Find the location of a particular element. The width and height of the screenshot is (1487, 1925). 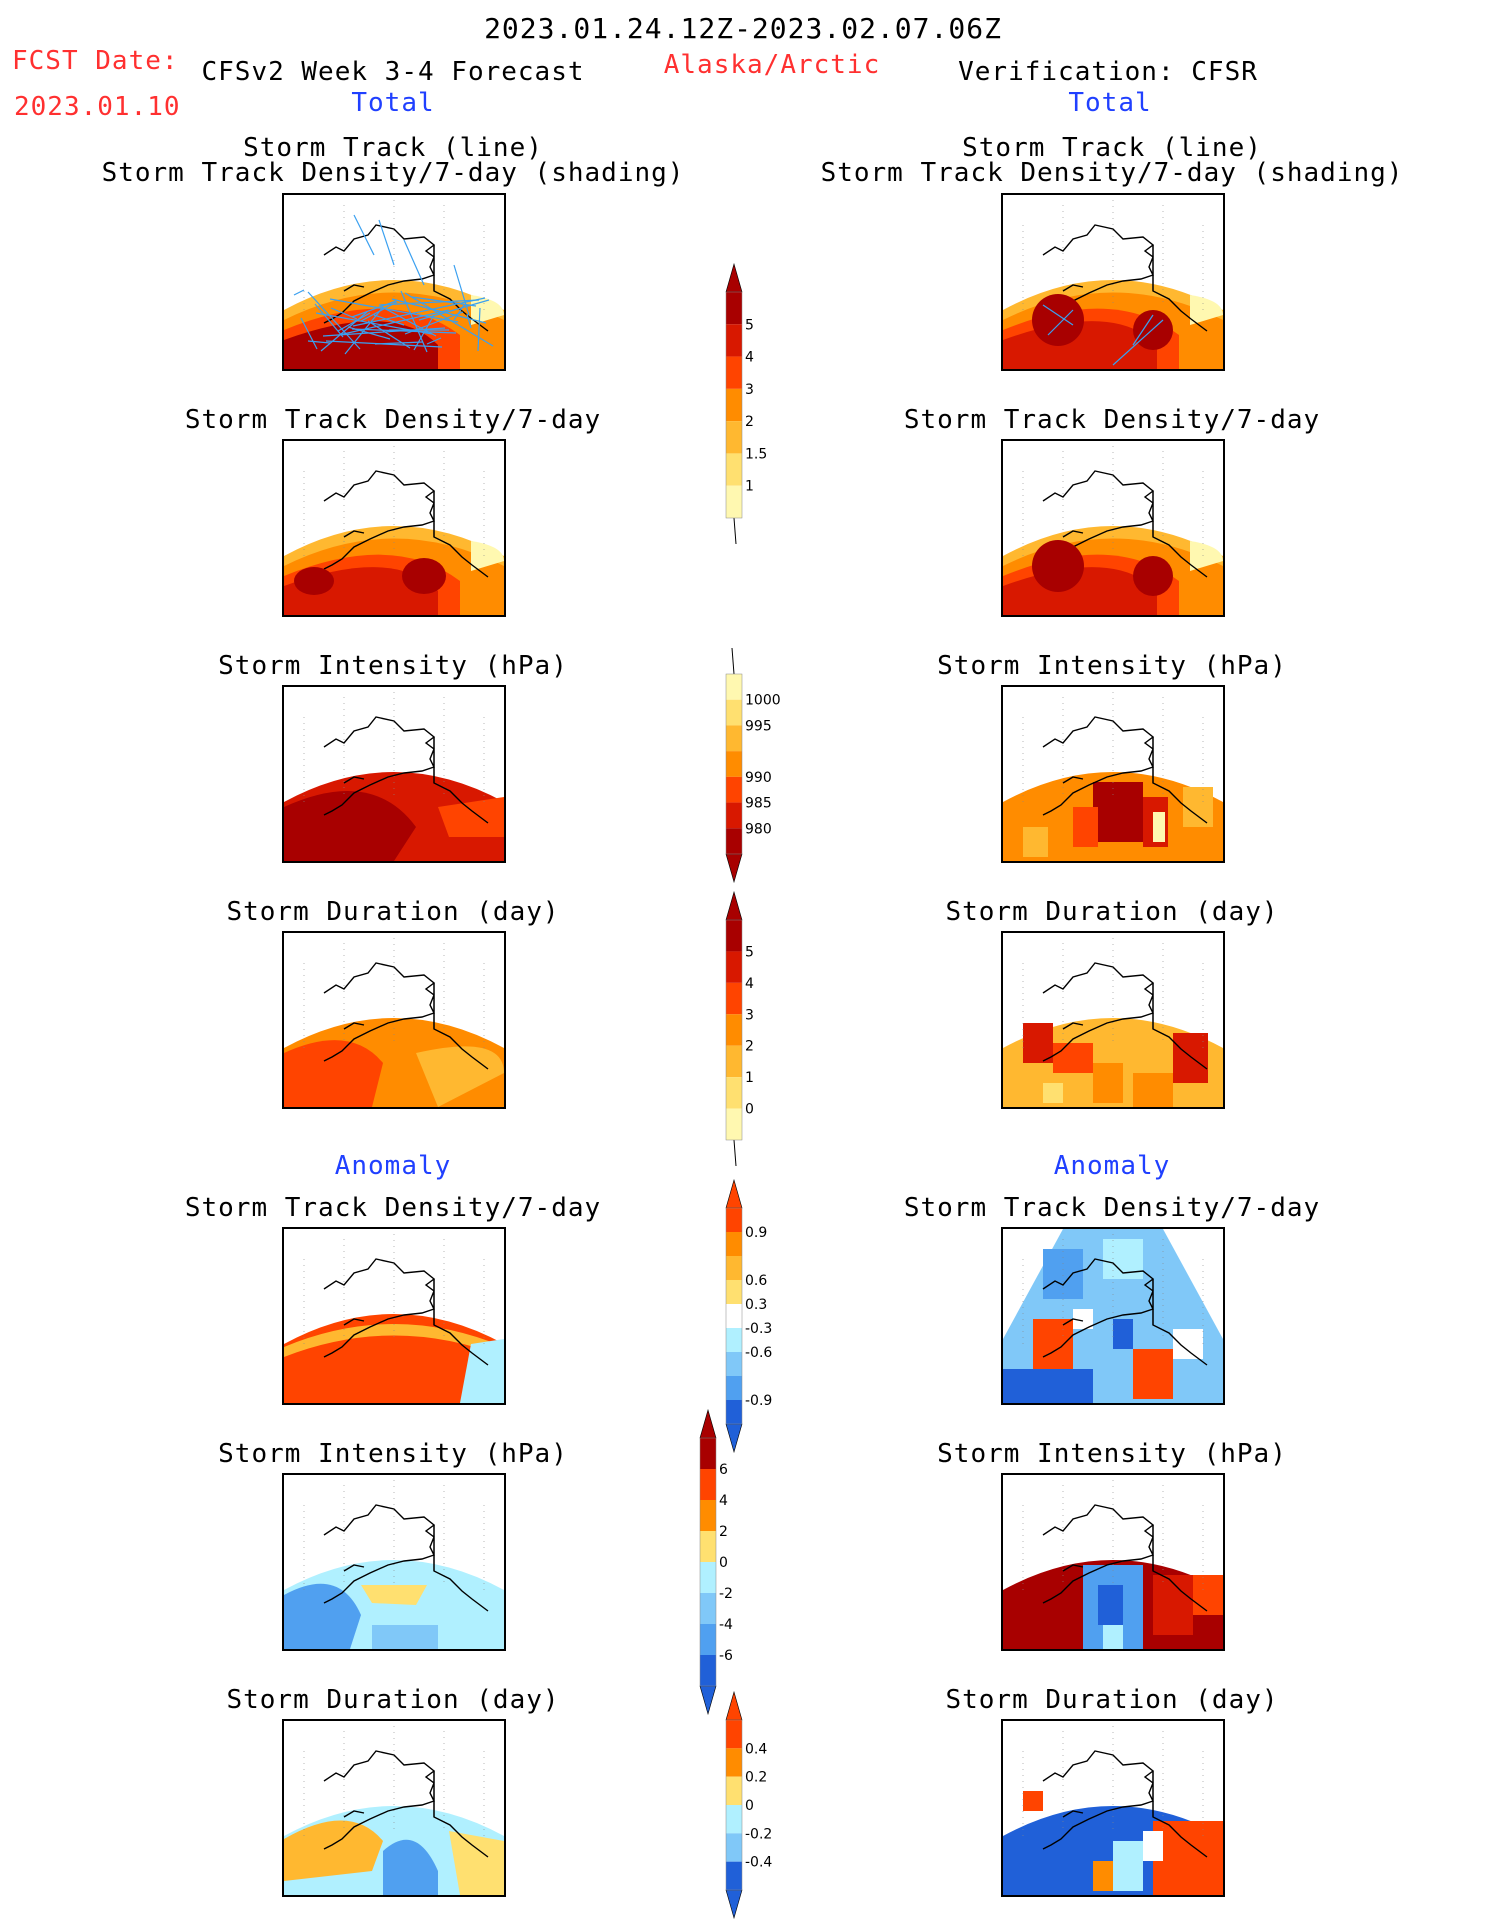

colorbar-intensity-anomaly: 6 4 2 0 -2 -4 -6 is located at coordinates (716, 1562).